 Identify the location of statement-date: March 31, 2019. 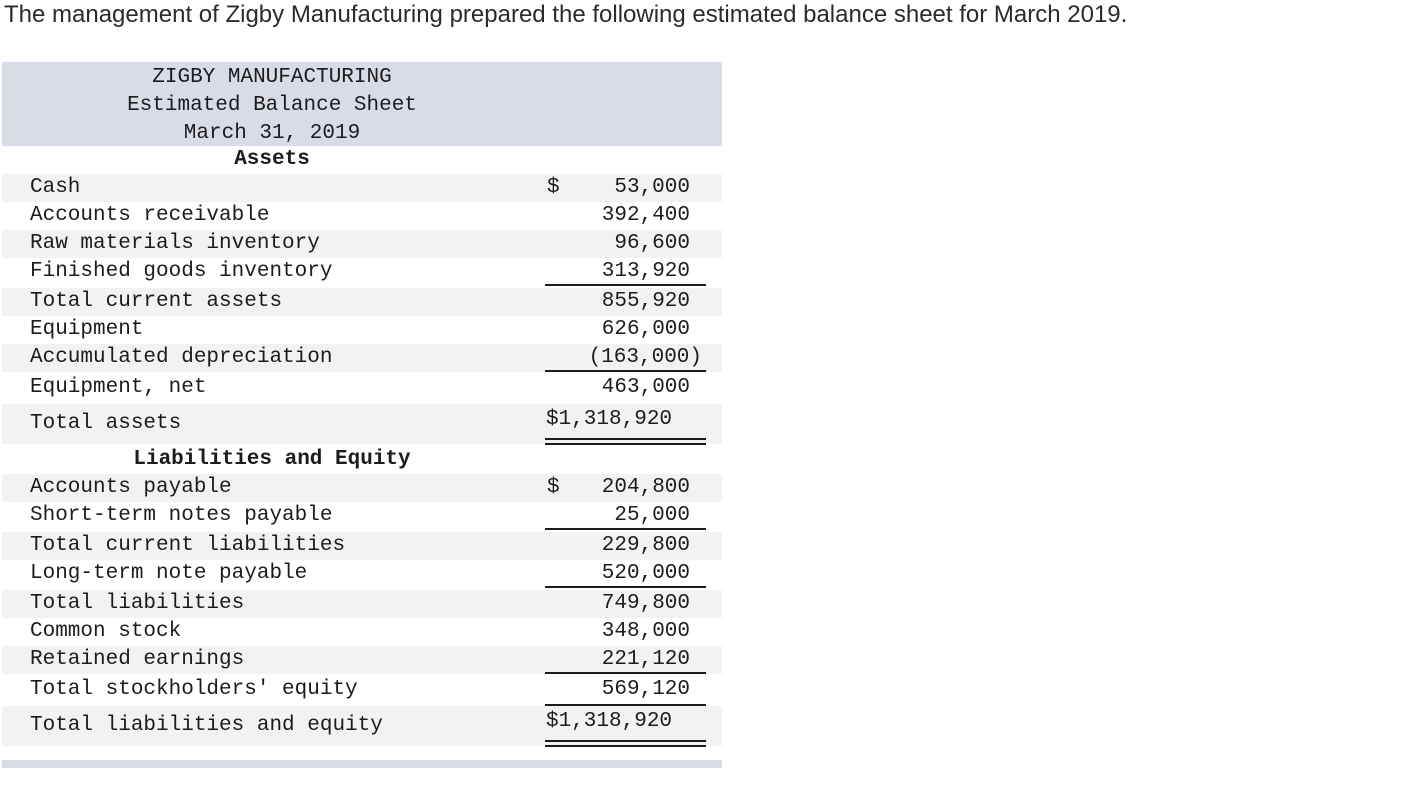
(272, 133).